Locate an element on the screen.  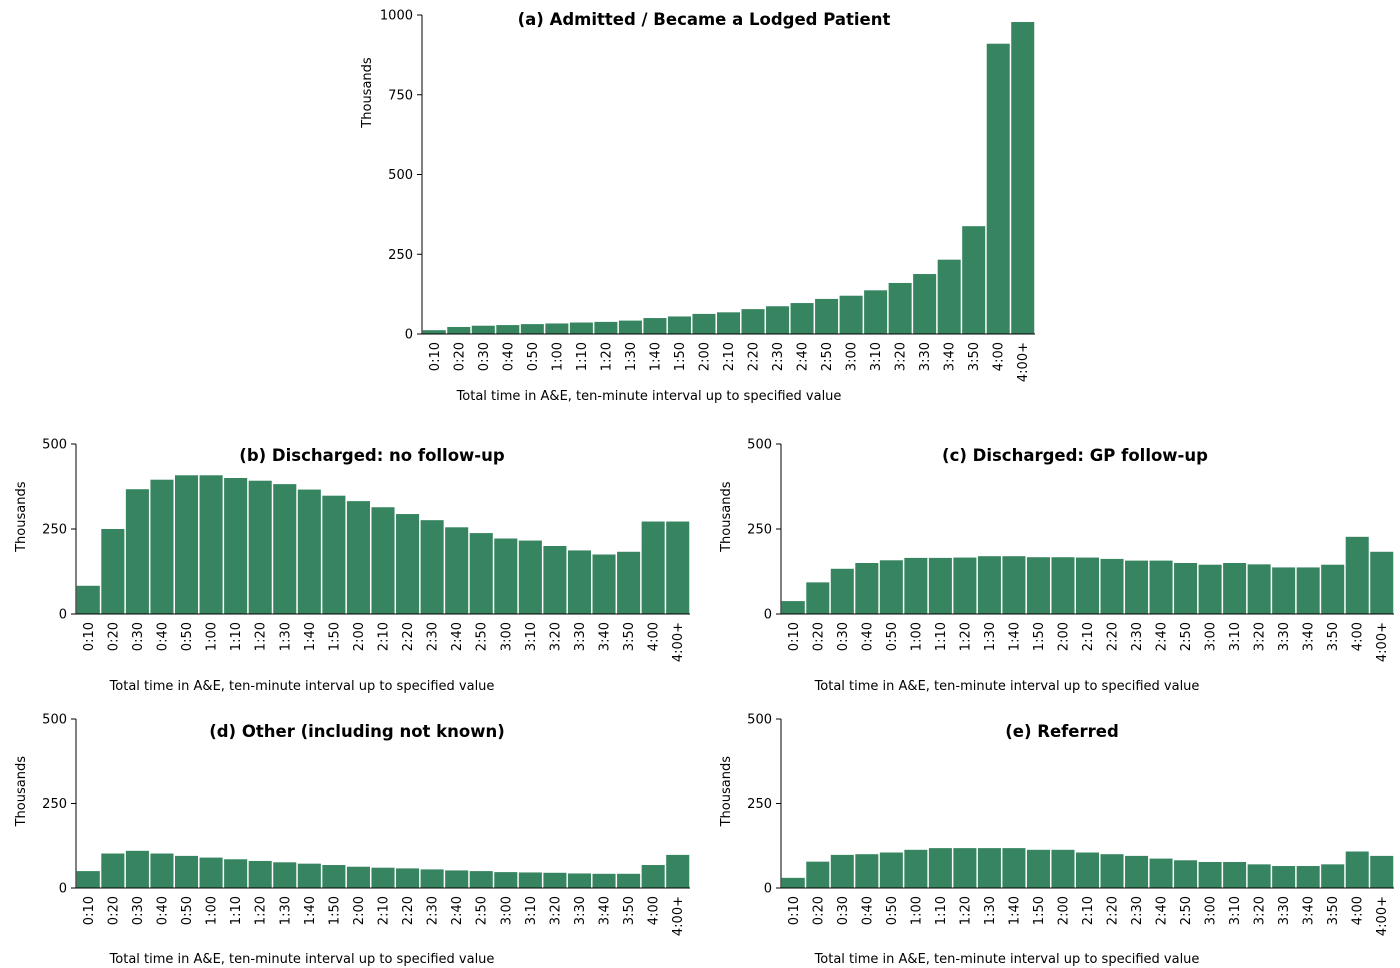
bar-4:00+ is located at coordinates (677, 568).